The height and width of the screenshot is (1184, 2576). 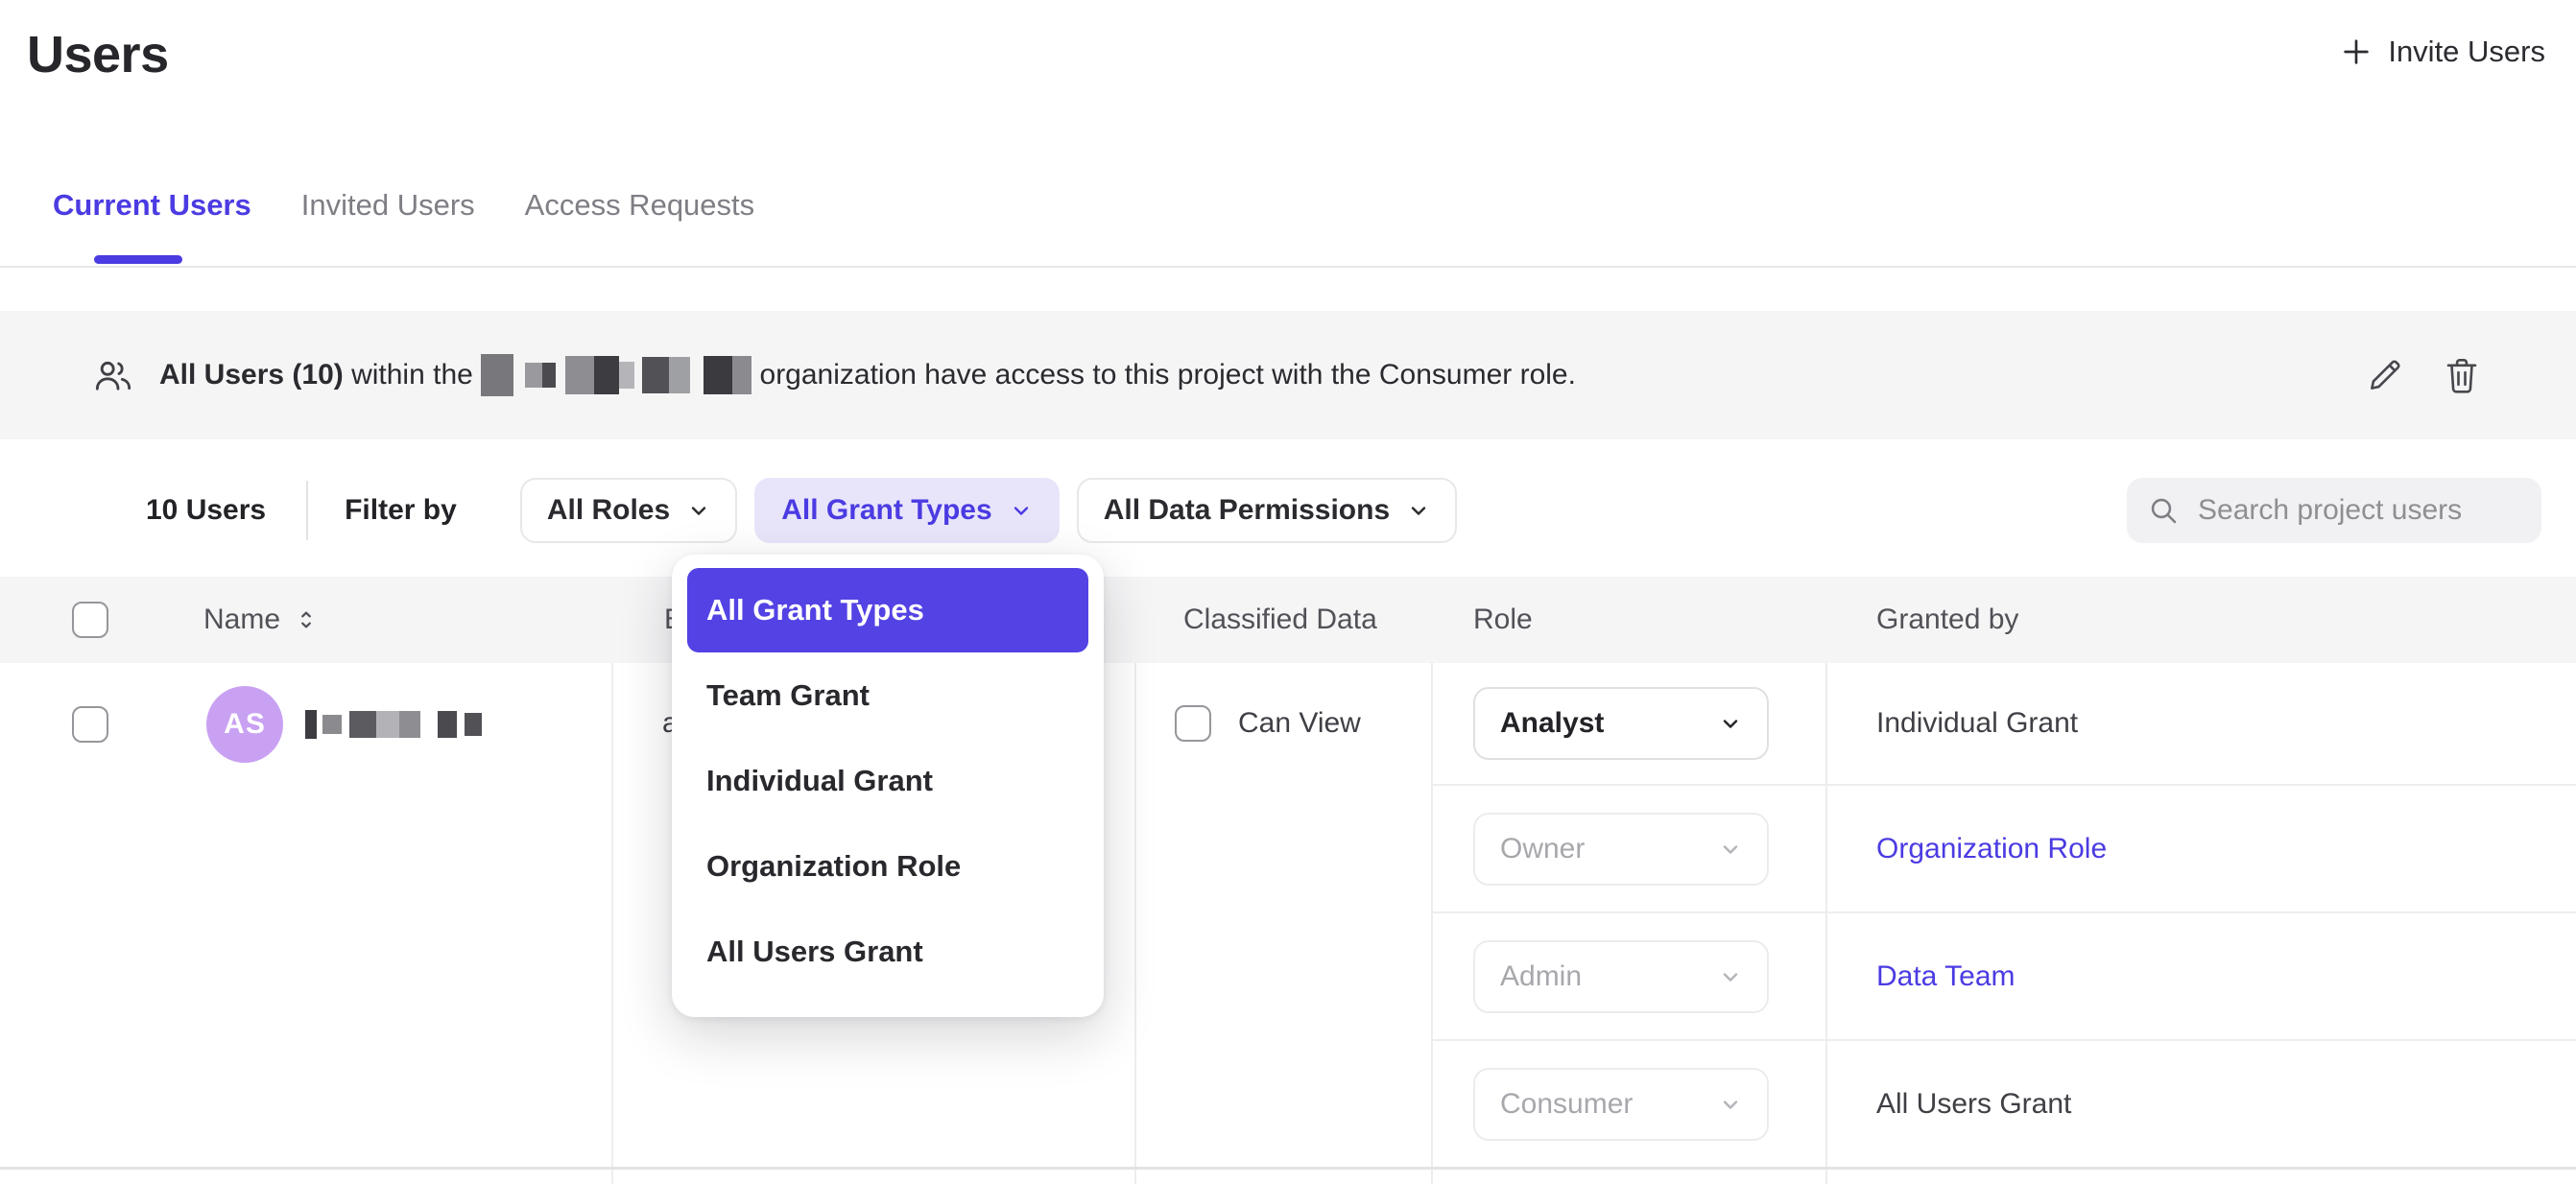 I want to click on invite-users-label: Invite Users, so click(x=2466, y=52).